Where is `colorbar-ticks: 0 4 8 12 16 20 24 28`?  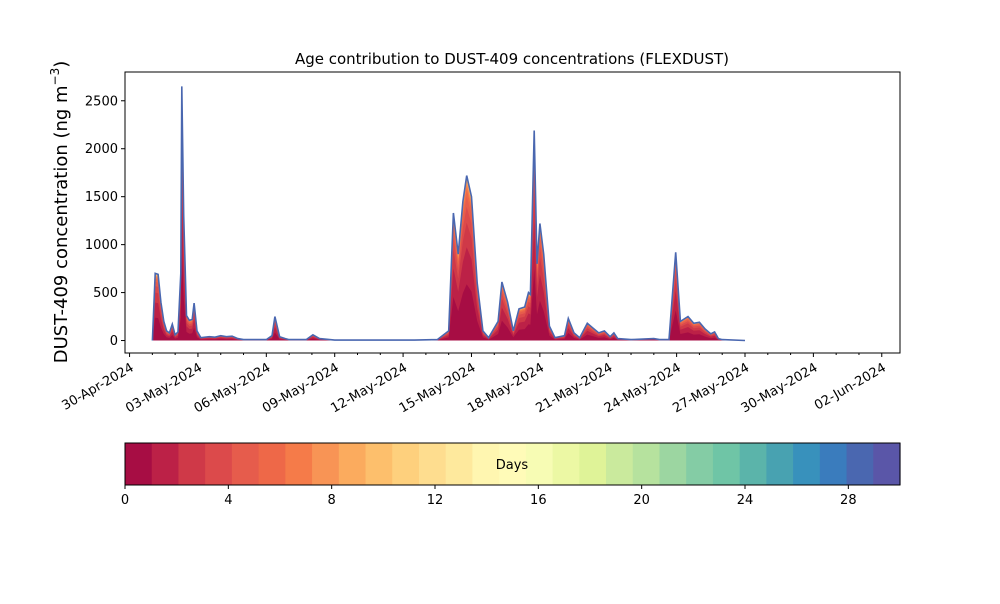 colorbar-ticks: 0 4 8 12 16 20 24 28 is located at coordinates (489, 496).